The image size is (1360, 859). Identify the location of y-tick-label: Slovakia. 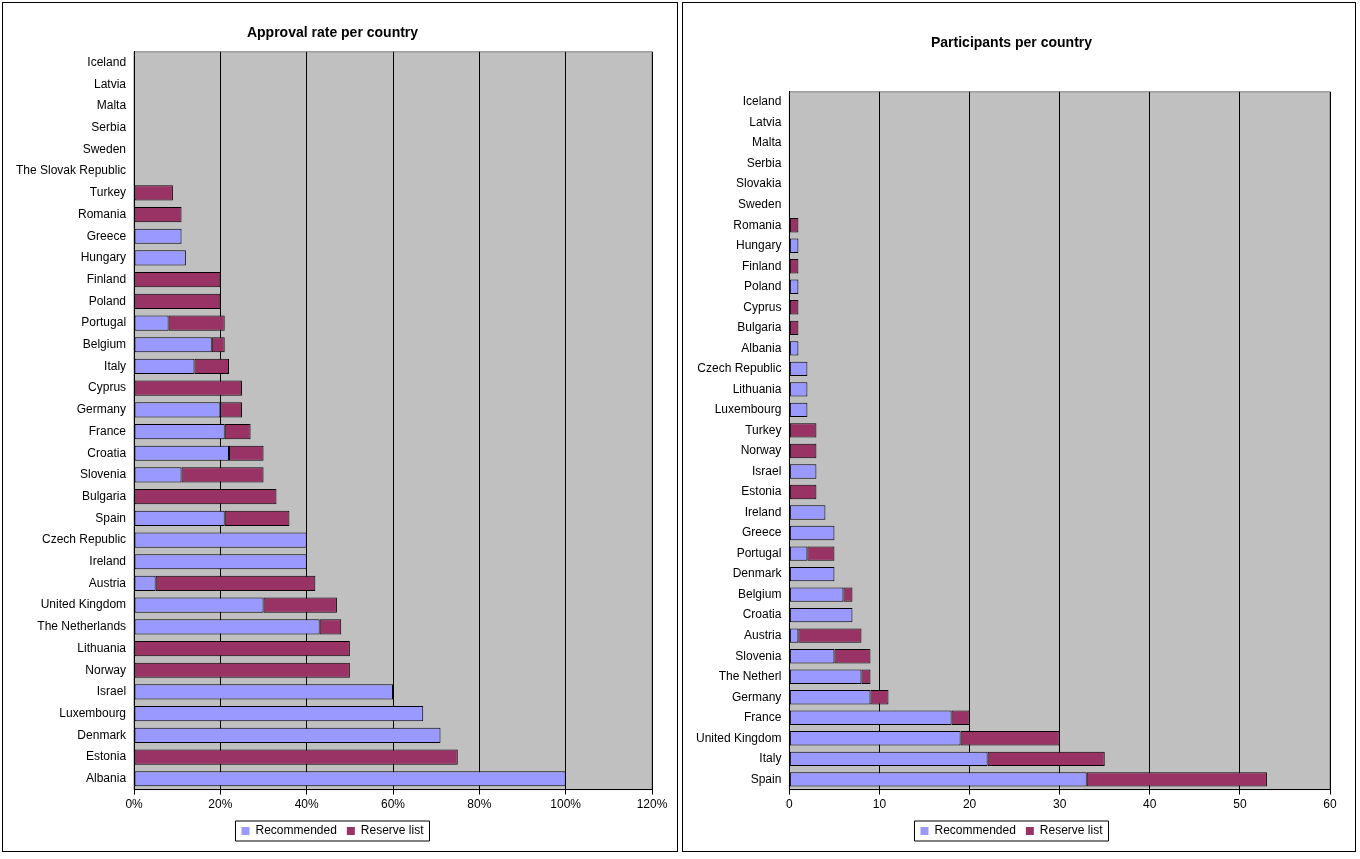
(759, 183).